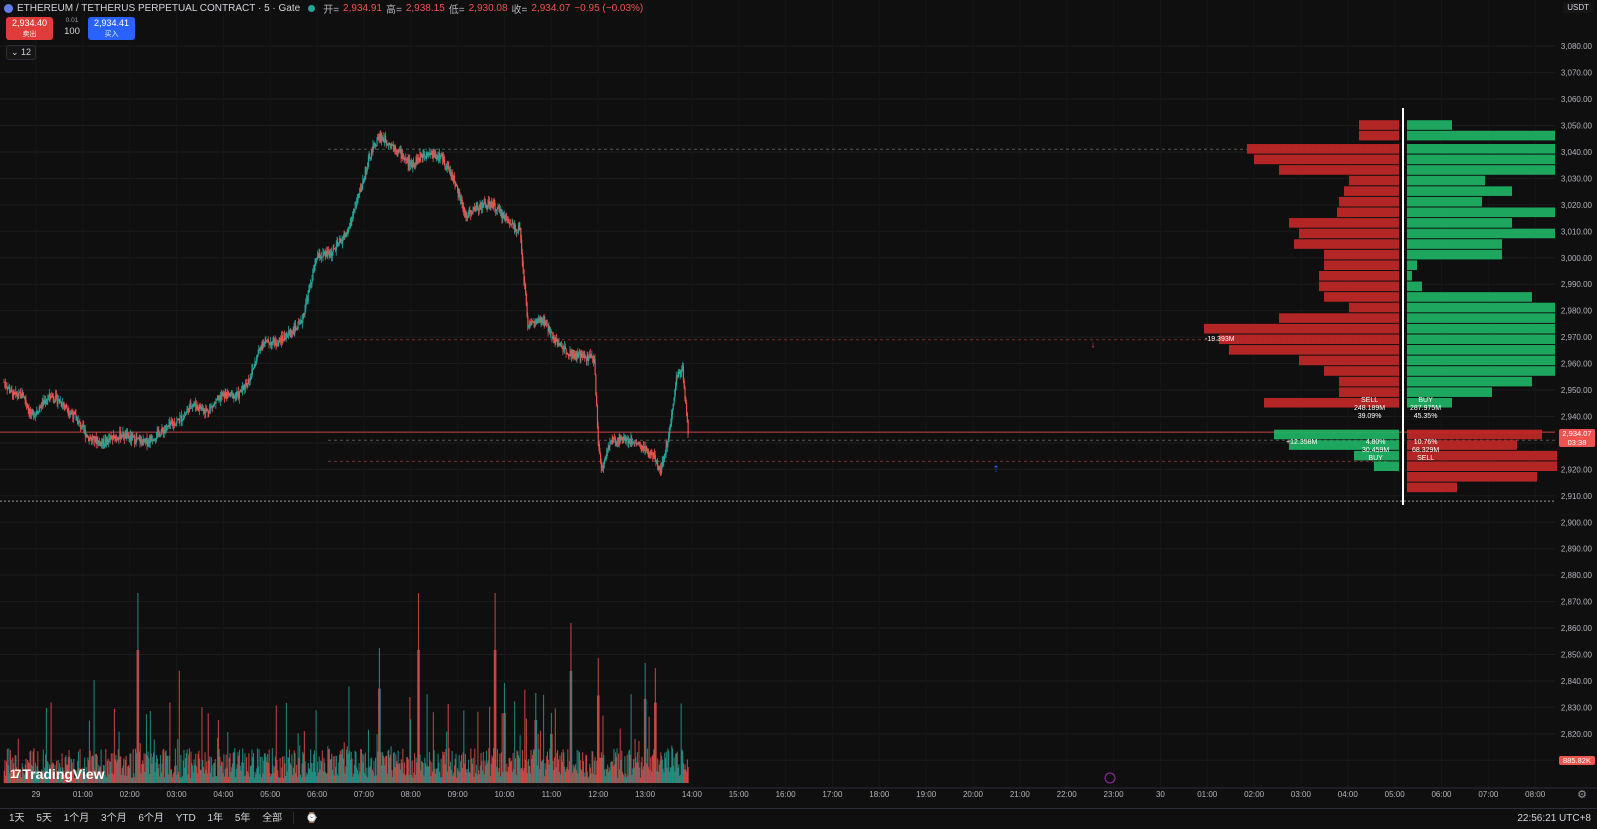  What do you see at coordinates (242, 818) in the screenshot?
I see `range-5y: 5年` at bounding box center [242, 818].